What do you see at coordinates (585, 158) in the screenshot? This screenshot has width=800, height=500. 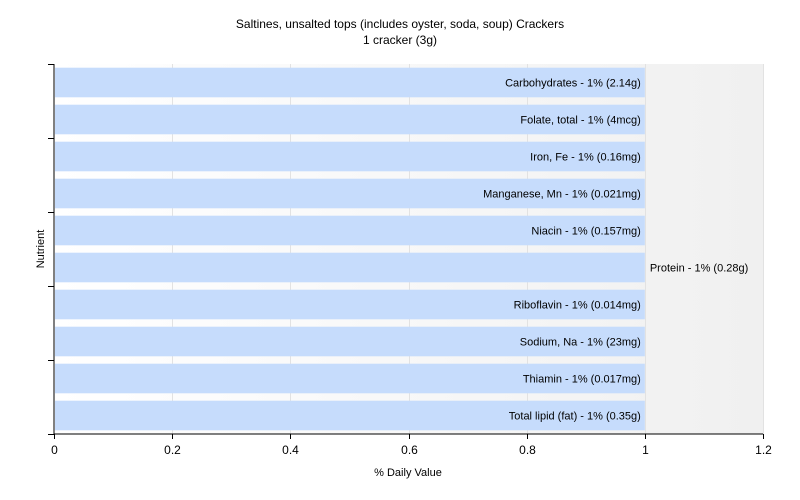 I see `bar-label: Iron, Fe - 1% (0.16mg)` at bounding box center [585, 158].